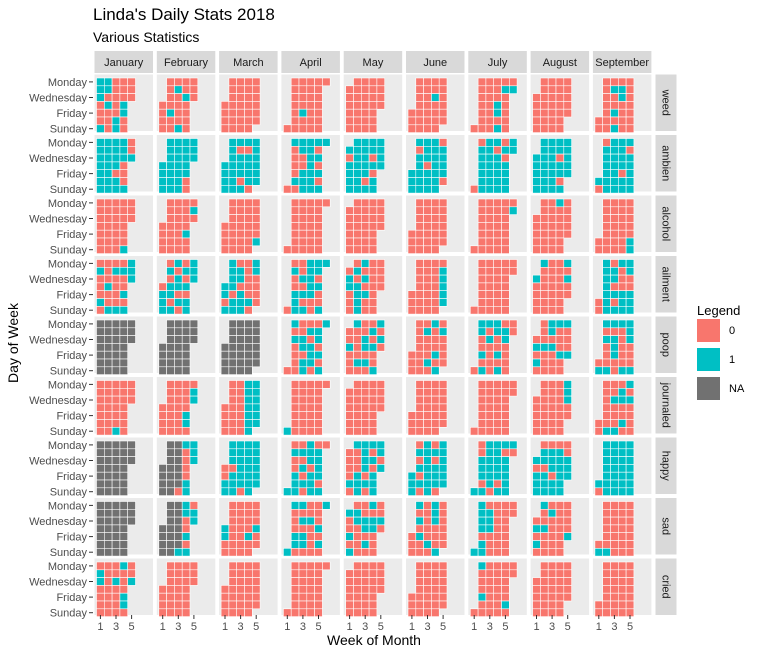  I want to click on y-tick-label: Sunday, so click(69, 311).